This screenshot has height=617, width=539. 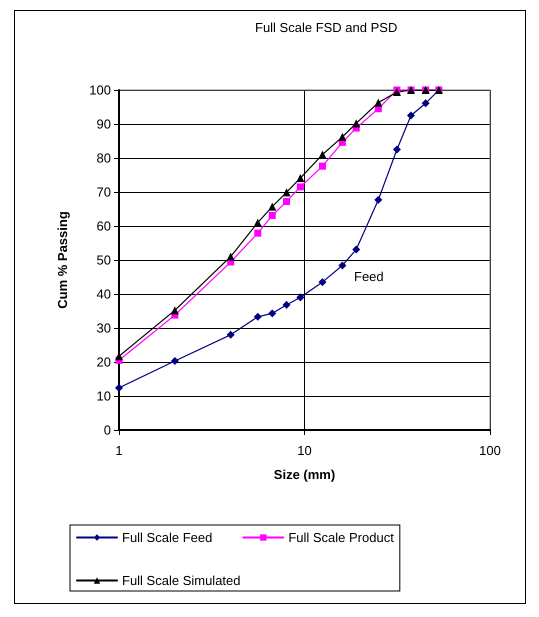 I want to click on y-tick-label: 90, so click(x=103, y=124).